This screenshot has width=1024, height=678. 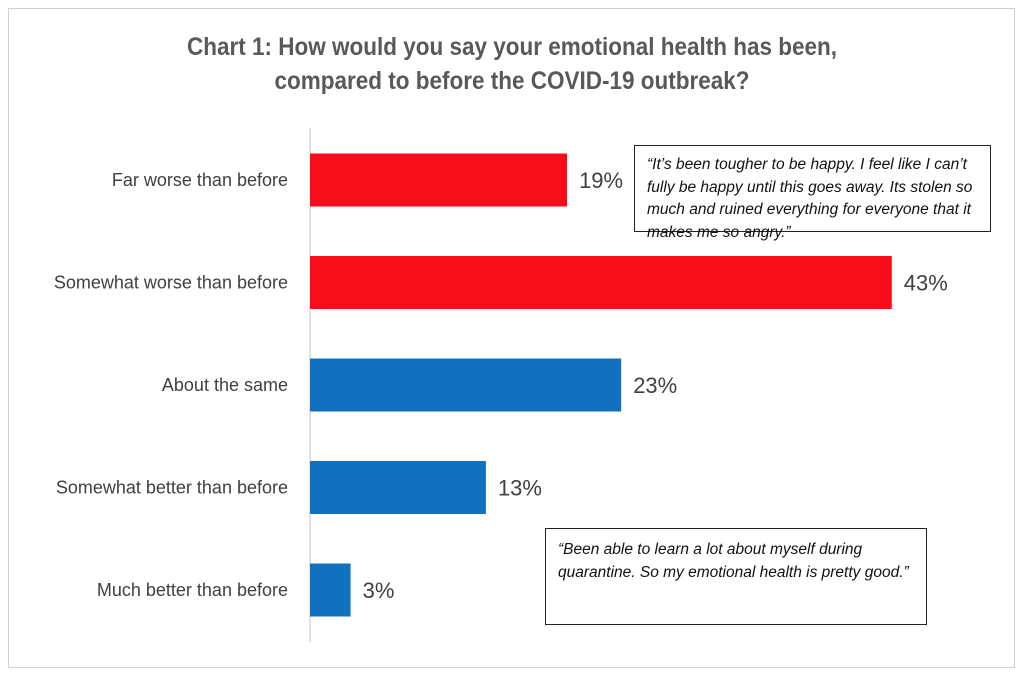 What do you see at coordinates (520, 488) in the screenshot?
I see `data-label: 13%` at bounding box center [520, 488].